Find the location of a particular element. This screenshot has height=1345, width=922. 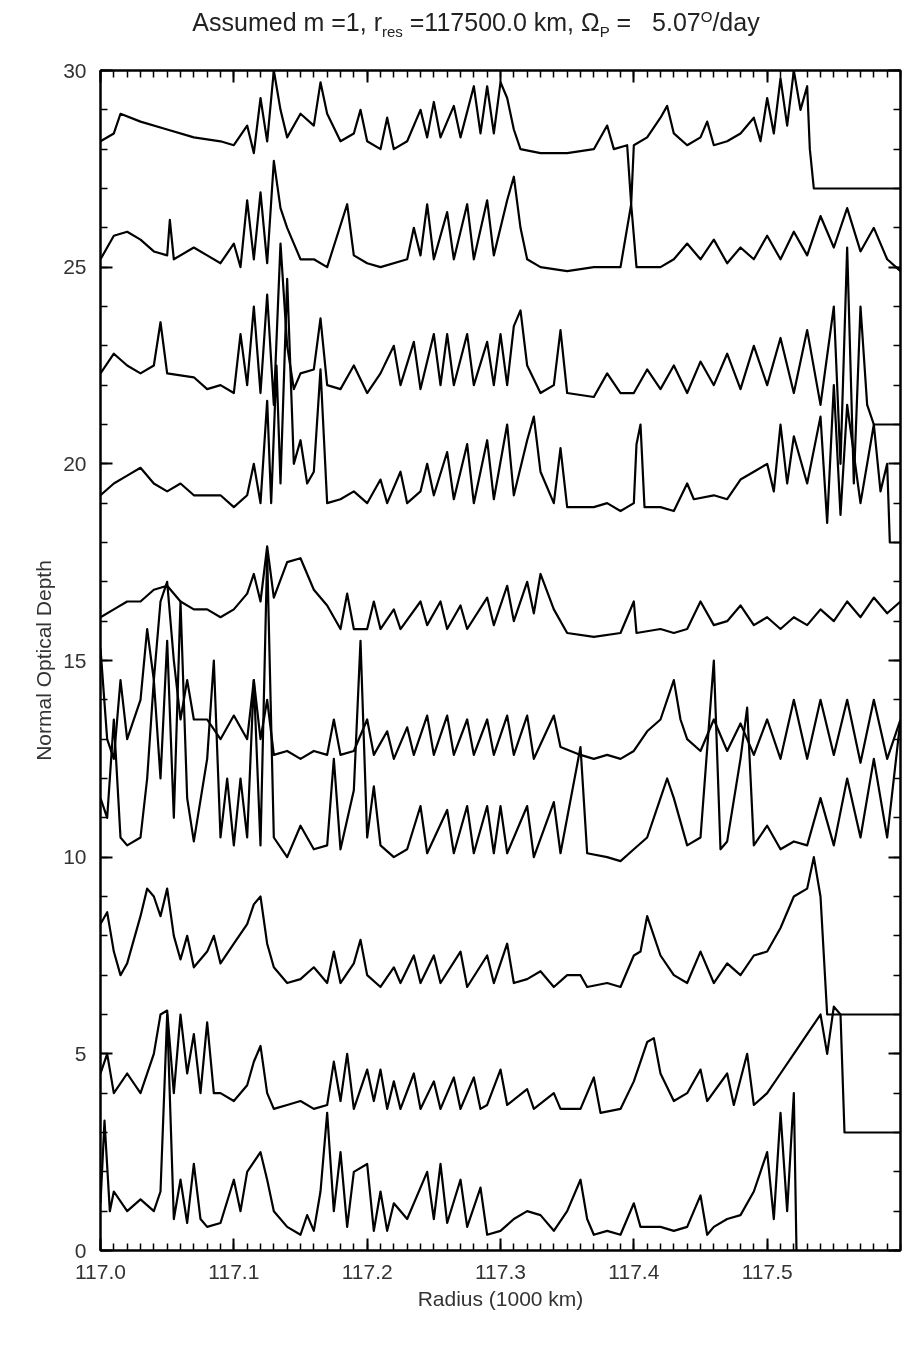

y-tick-label: 5 is located at coordinates (80, 1053).